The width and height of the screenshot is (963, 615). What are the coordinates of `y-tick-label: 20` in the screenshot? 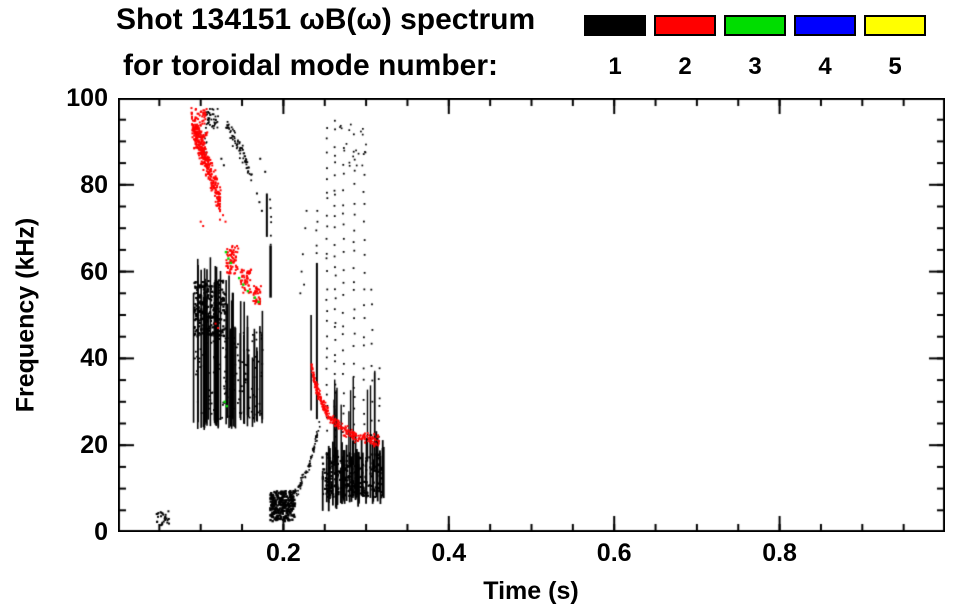 It's located at (94, 445).